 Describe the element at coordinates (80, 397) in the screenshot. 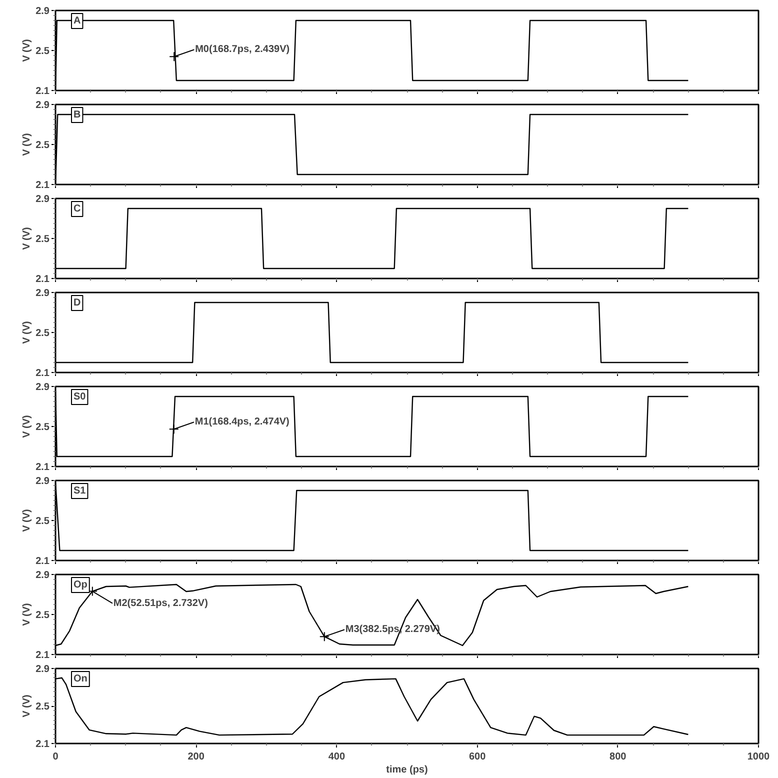

I see `series-label: S0` at that location.